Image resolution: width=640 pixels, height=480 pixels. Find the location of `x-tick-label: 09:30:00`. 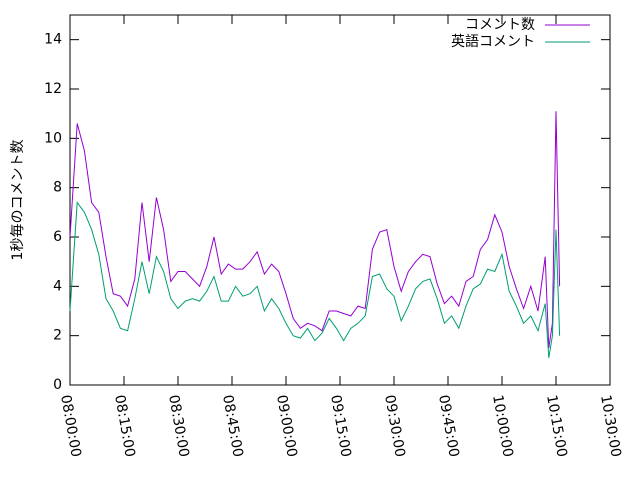

x-tick-label: 09:30:00 is located at coordinates (394, 426).